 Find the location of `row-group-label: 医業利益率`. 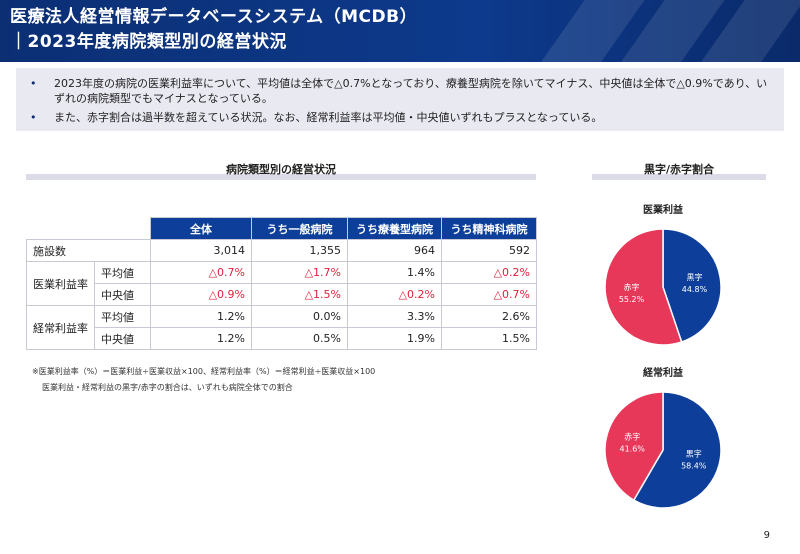

row-group-label: 医業利益率 is located at coordinates (60, 283).